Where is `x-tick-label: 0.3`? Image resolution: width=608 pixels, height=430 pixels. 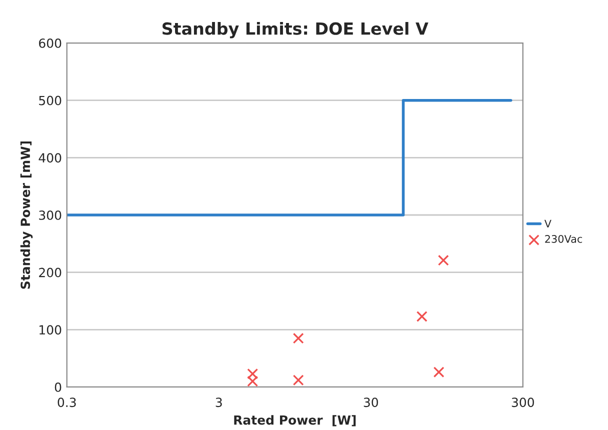
x-tick-label: 0.3 is located at coordinates (67, 403).